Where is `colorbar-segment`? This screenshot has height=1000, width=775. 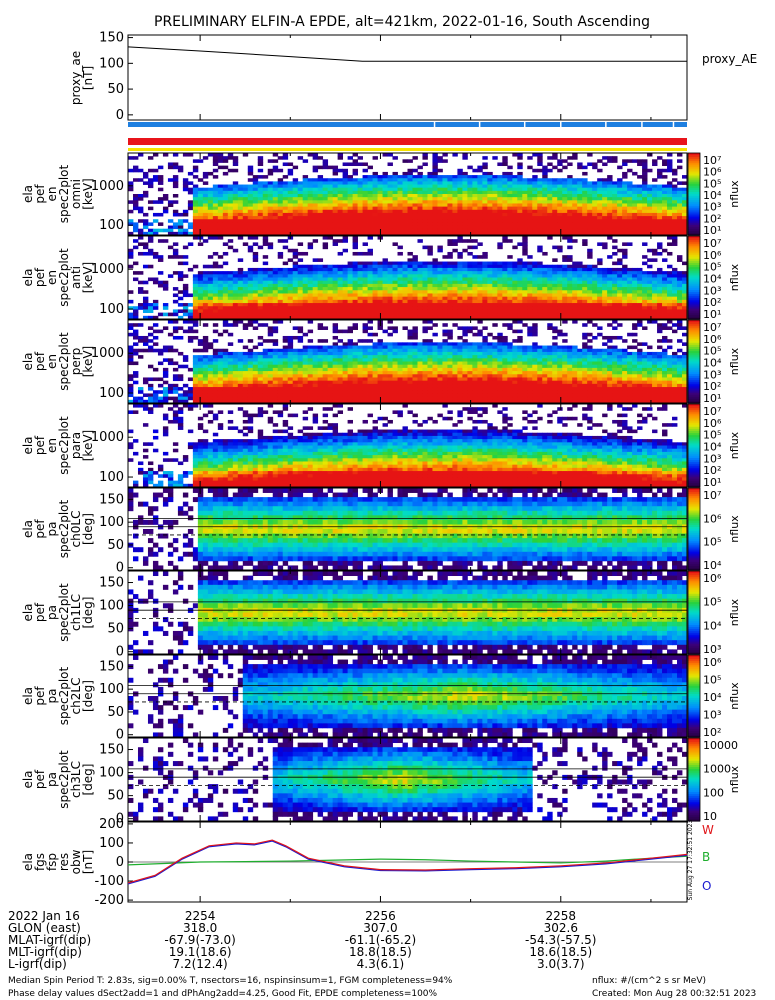
colorbar-segment is located at coordinates (694, 287).